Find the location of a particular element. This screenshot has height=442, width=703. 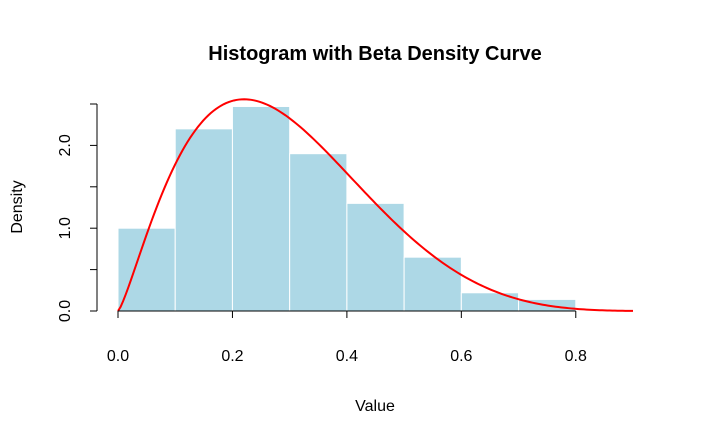

x-tick-label-2: 0.4 is located at coordinates (347, 356).